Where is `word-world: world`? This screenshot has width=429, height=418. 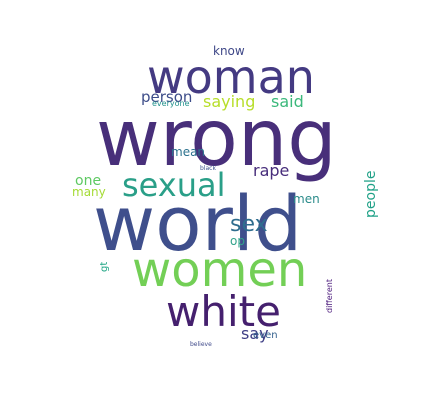 word-world: world is located at coordinates (198, 223).